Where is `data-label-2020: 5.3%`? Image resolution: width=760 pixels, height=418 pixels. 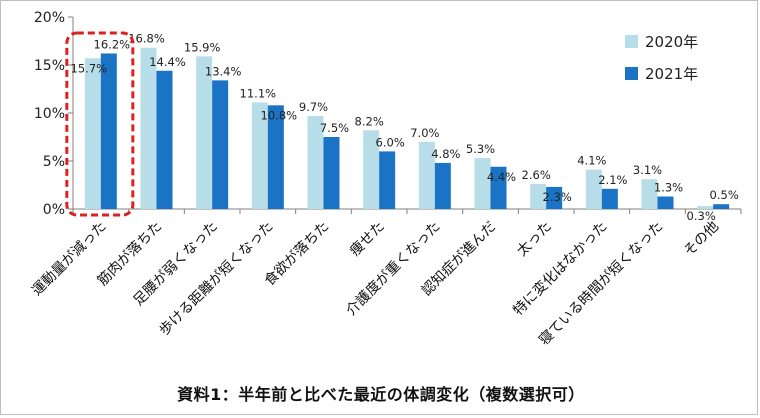 data-label-2020: 5.3% is located at coordinates (480, 149).